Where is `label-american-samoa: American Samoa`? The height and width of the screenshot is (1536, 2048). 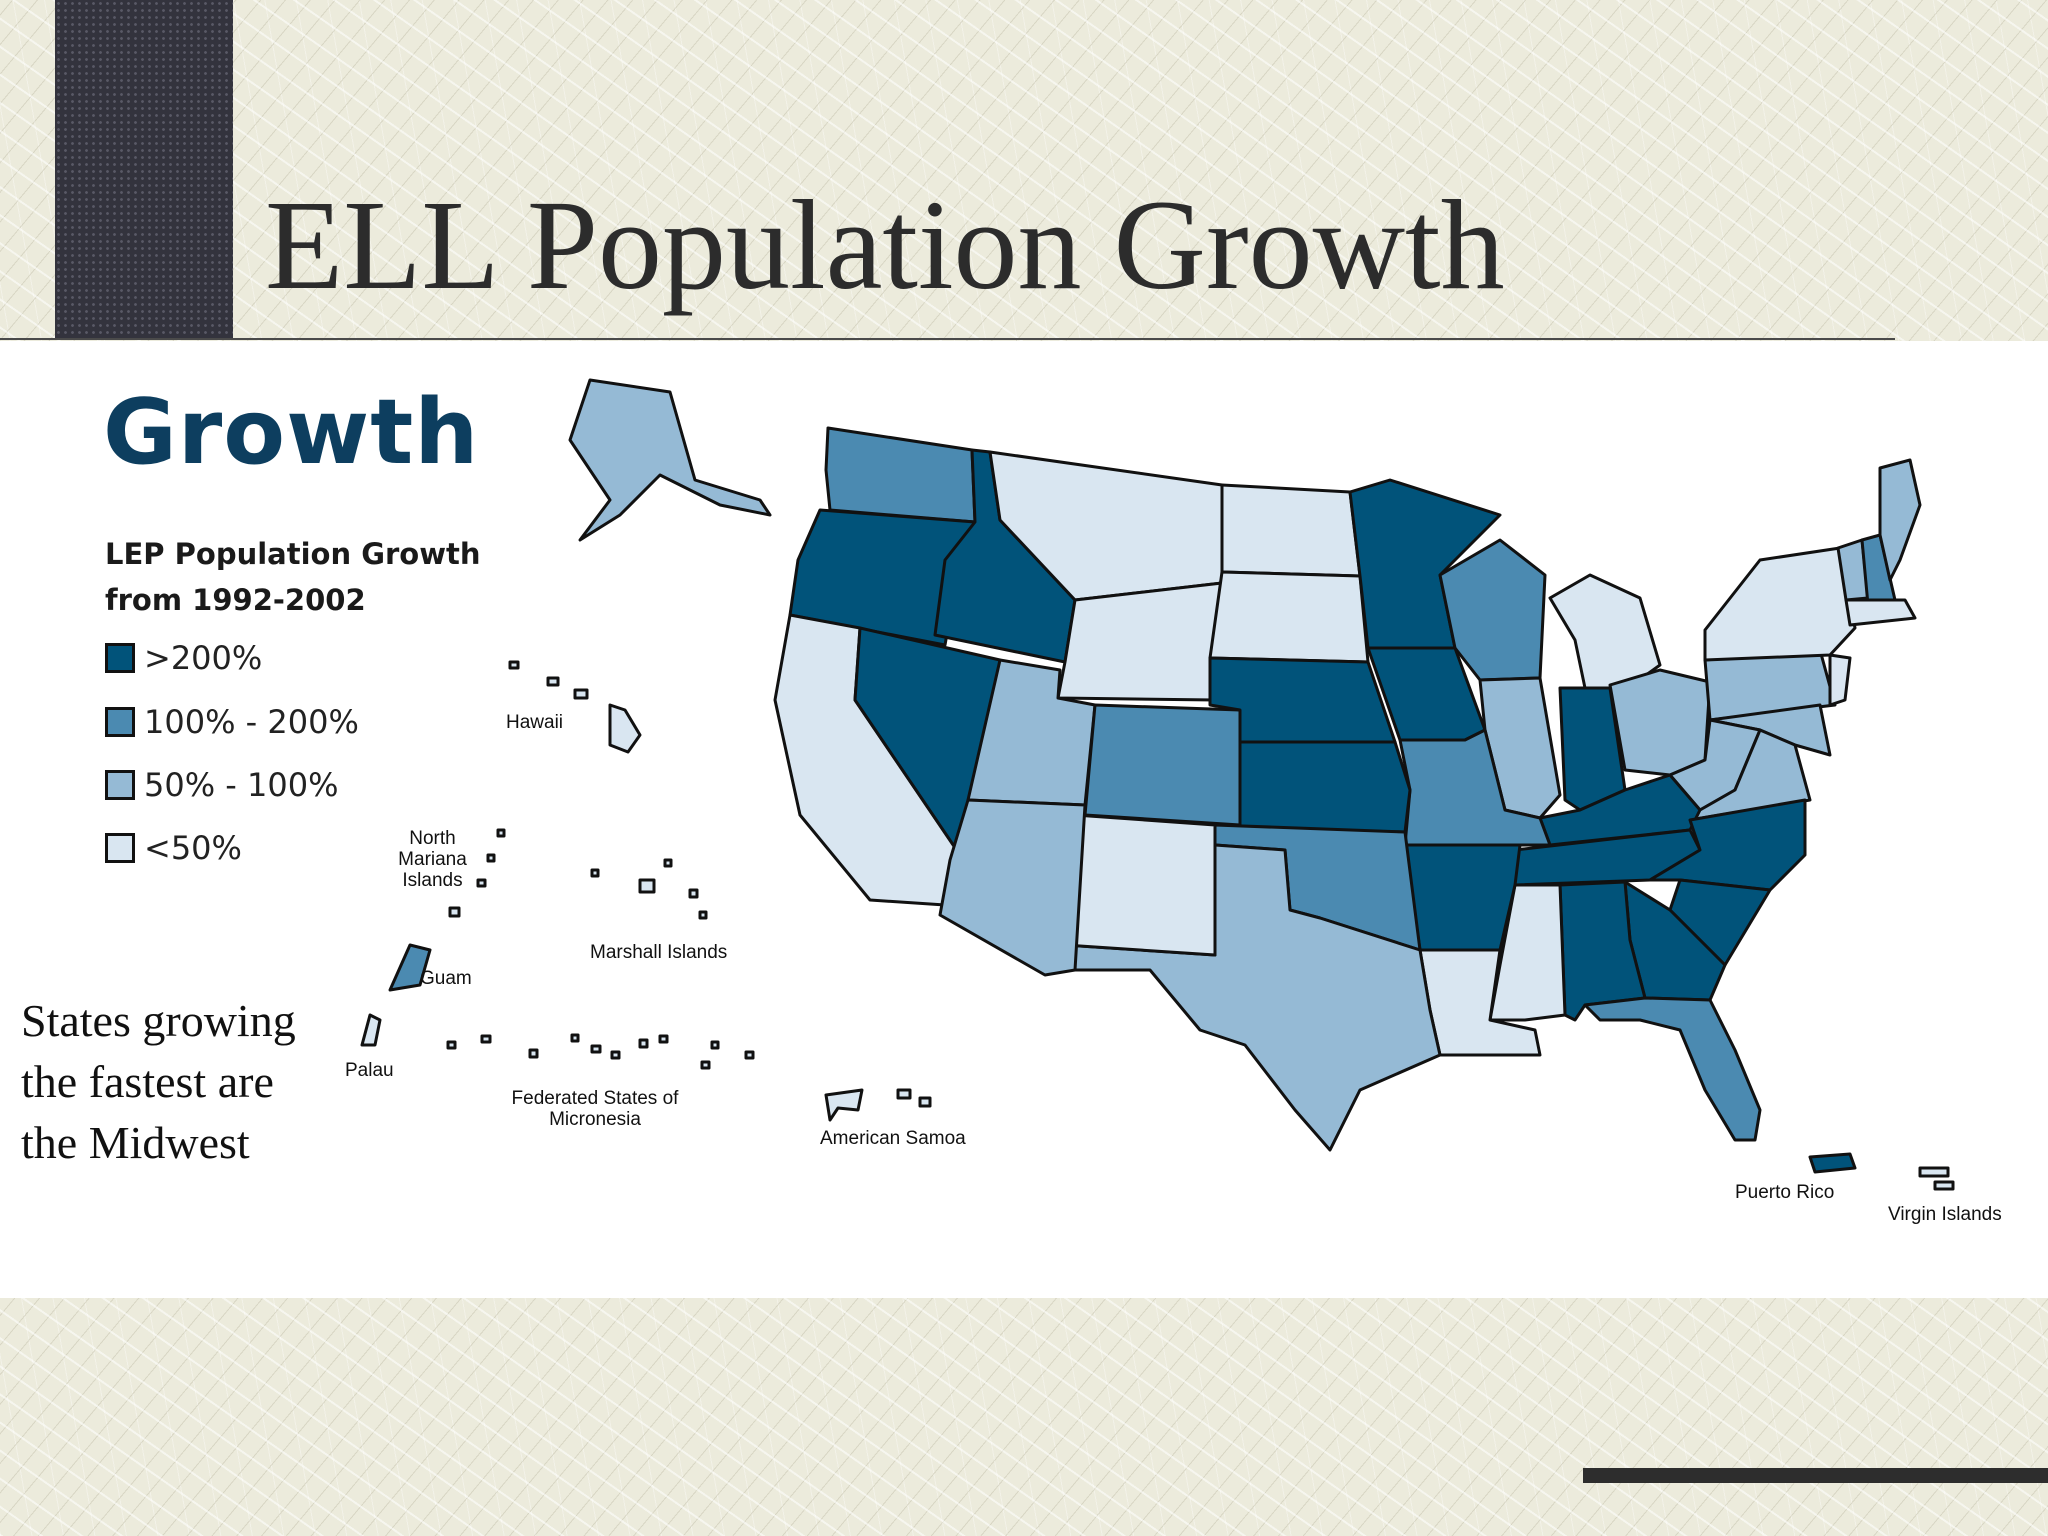
label-american-samoa: American Samoa is located at coordinates (893, 1138).